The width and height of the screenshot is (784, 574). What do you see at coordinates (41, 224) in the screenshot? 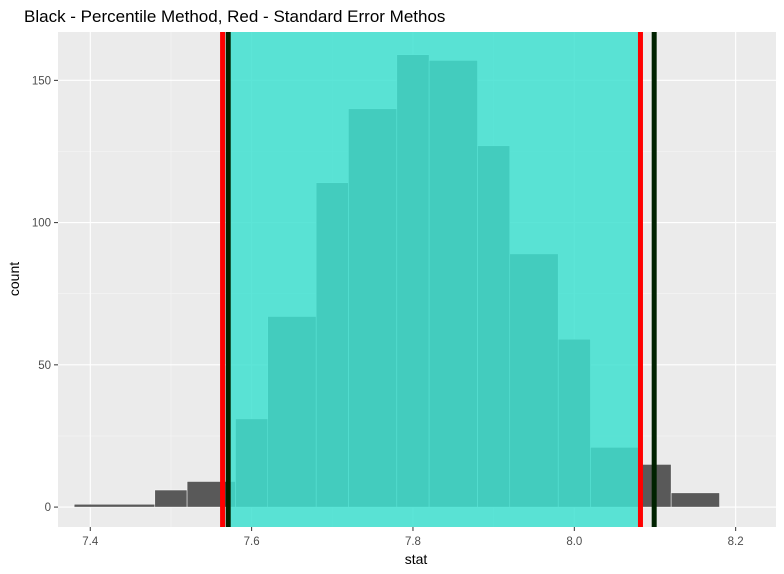
I see `y-tick-label: 100` at bounding box center [41, 224].